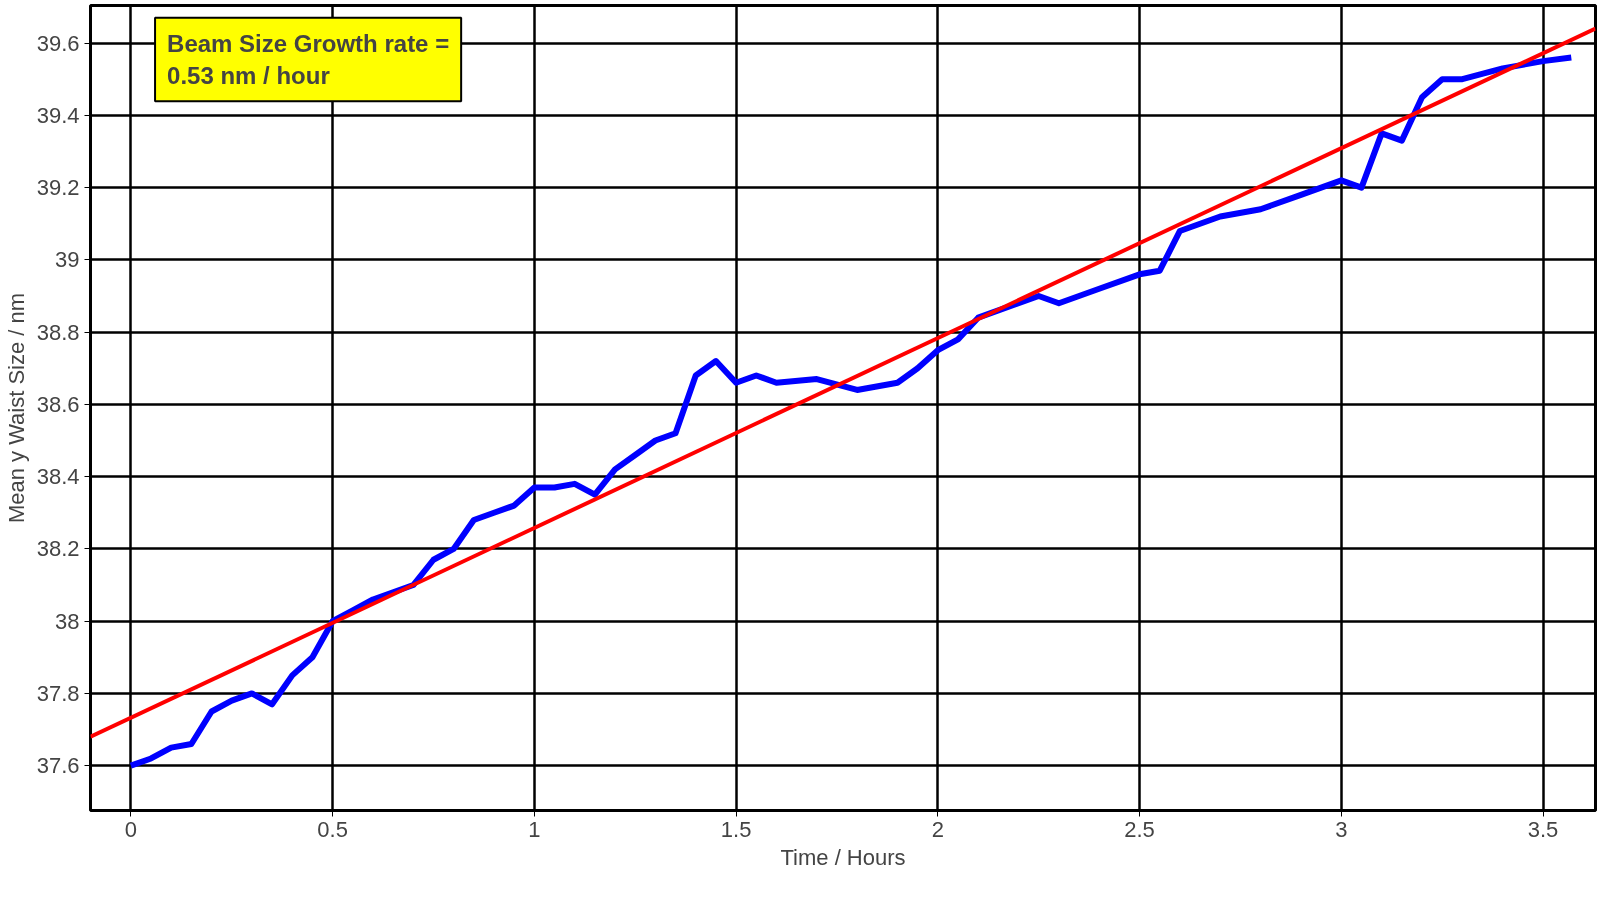 The height and width of the screenshot is (903, 1615). What do you see at coordinates (58, 188) in the screenshot?
I see `y-tick-label: 39.2` at bounding box center [58, 188].